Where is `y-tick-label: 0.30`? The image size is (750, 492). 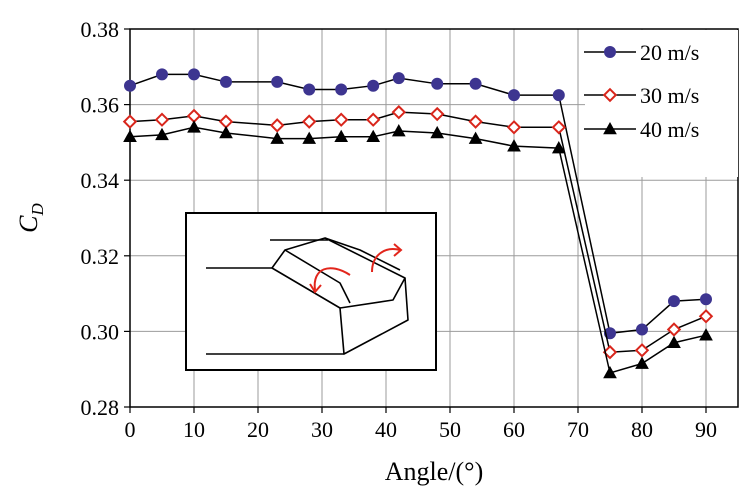 y-tick-label: 0.30 is located at coordinates (100, 331).